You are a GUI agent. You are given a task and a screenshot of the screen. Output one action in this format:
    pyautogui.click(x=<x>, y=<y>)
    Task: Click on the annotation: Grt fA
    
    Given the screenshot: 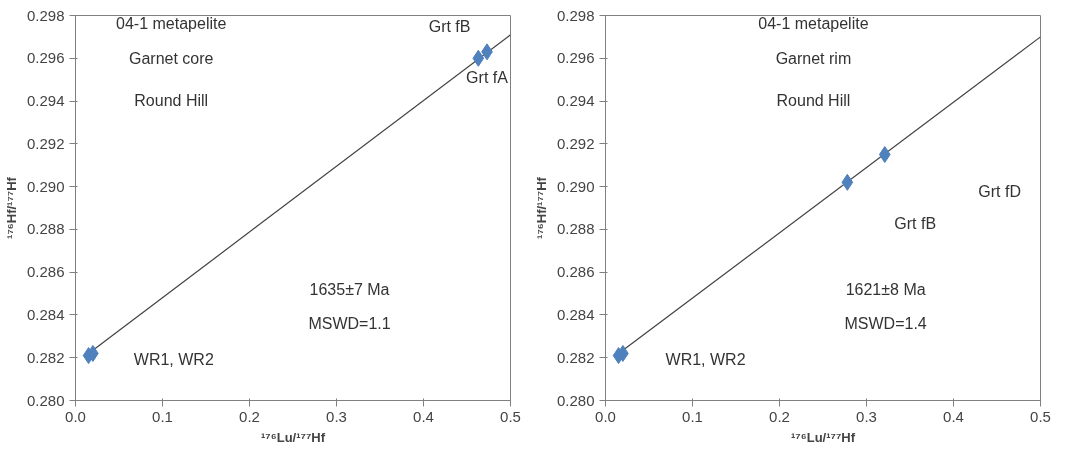 What is the action you would take?
    pyautogui.click(x=487, y=77)
    